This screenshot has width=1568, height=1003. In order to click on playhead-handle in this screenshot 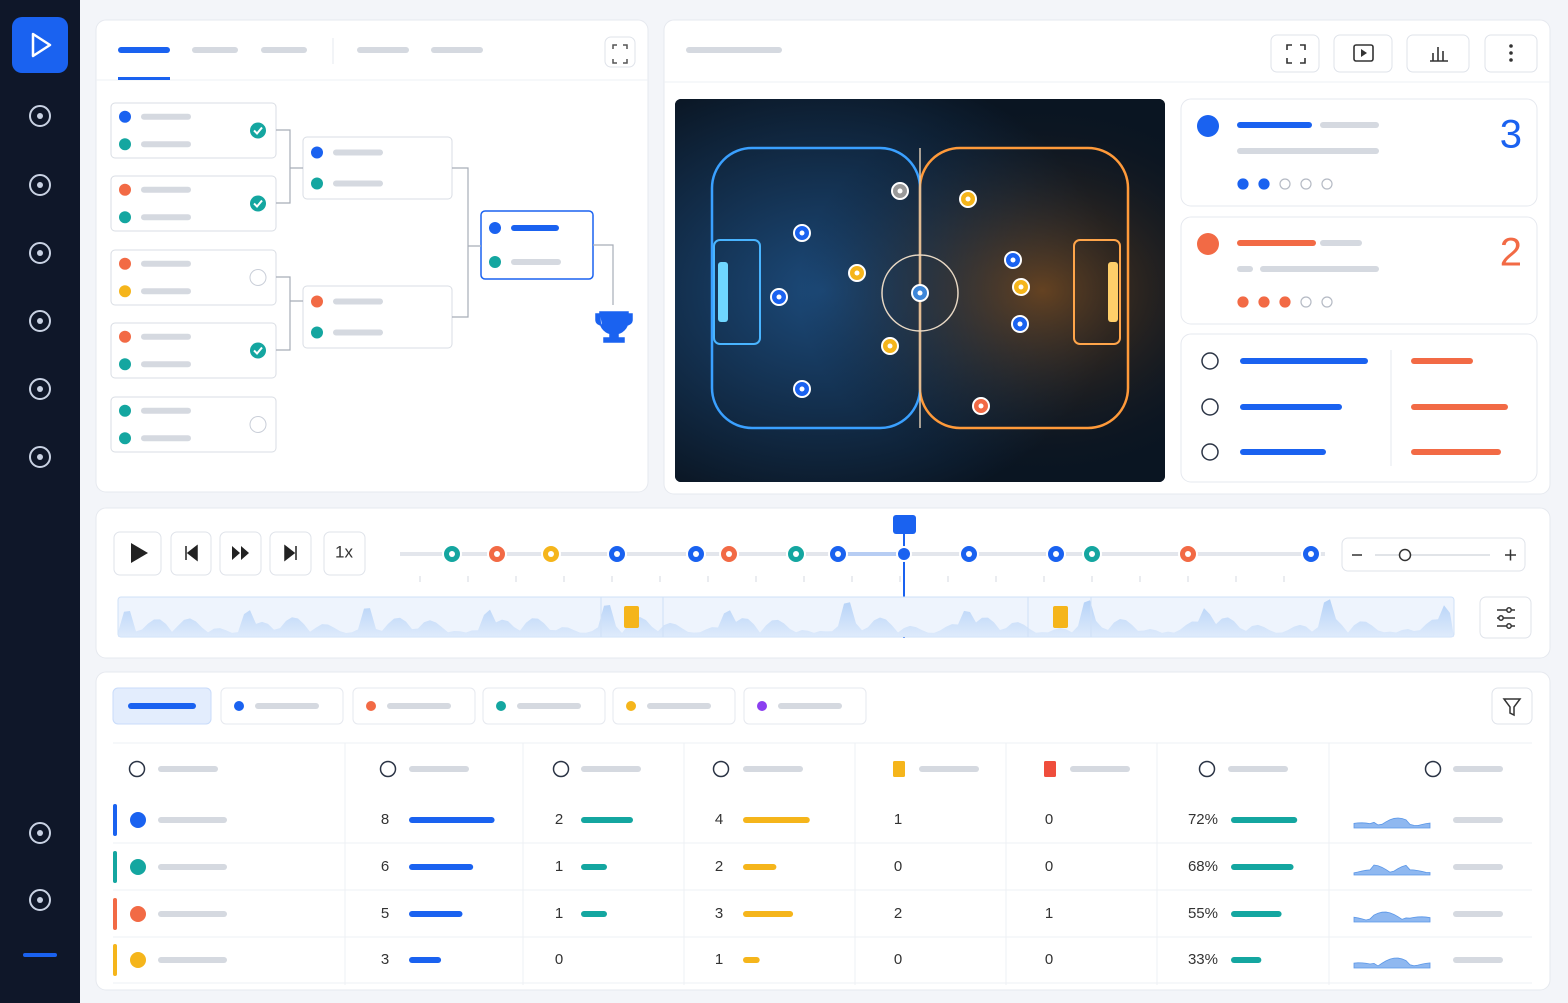, I will do `click(904, 524)`.